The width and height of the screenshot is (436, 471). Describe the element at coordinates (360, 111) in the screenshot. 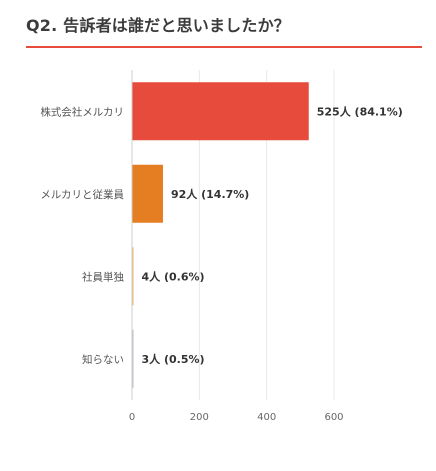

I see `value-label: 525人 (84.1%)` at that location.